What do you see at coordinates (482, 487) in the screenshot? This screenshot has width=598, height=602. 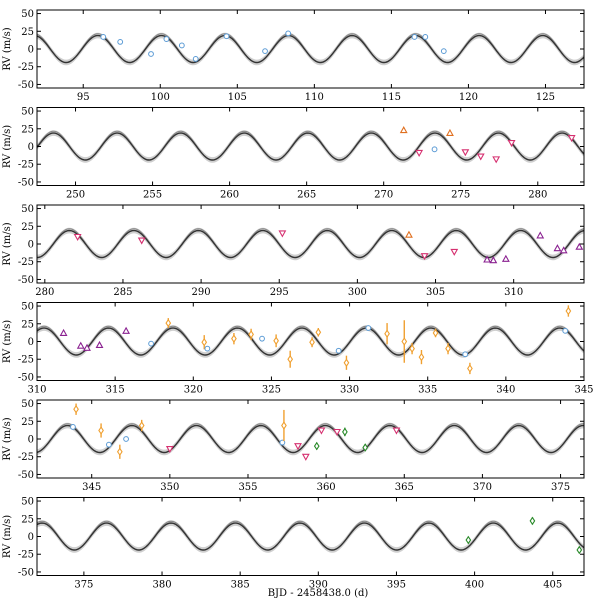 I see `x-tick-label: 370` at bounding box center [482, 487].